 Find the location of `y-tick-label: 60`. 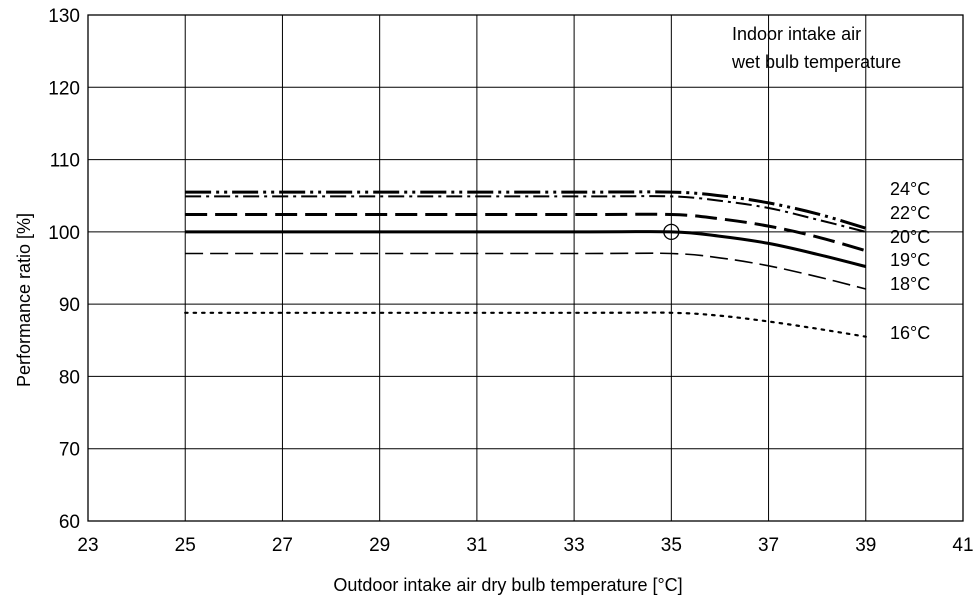

y-tick-label: 60 is located at coordinates (69, 522).